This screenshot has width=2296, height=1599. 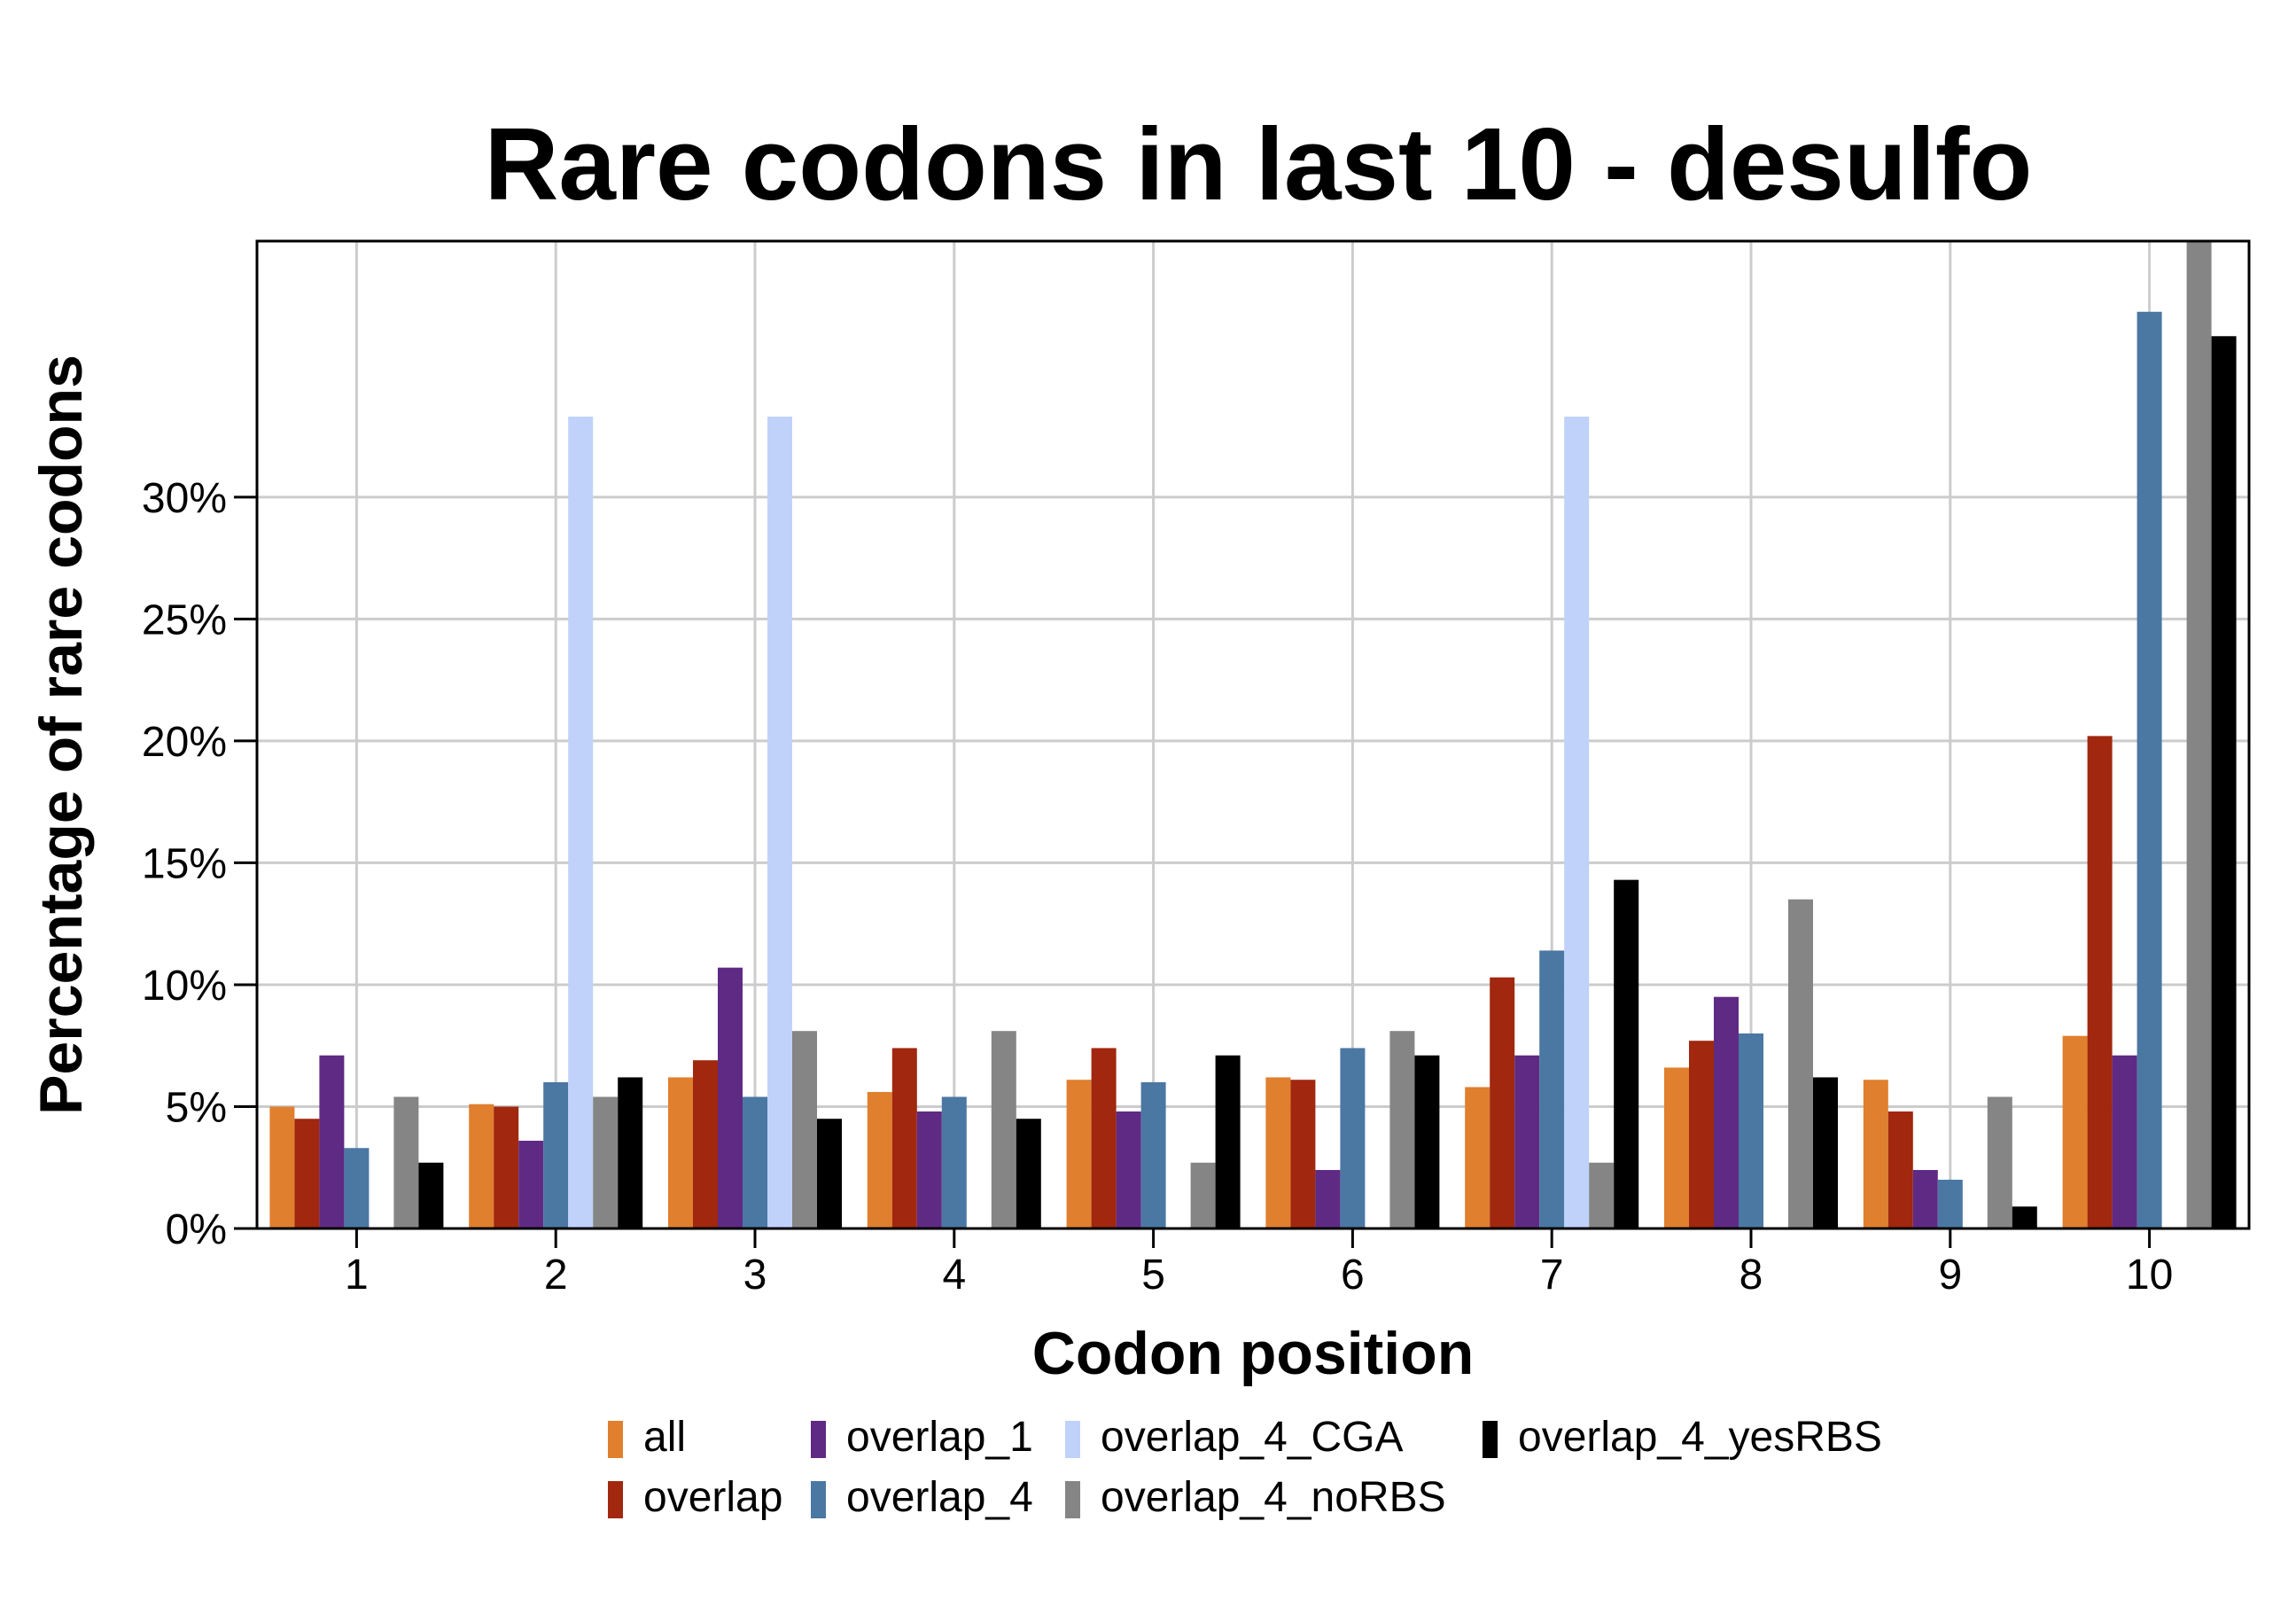 What do you see at coordinates (939, 1437) in the screenshot?
I see `legend-label: overlap_1` at bounding box center [939, 1437].